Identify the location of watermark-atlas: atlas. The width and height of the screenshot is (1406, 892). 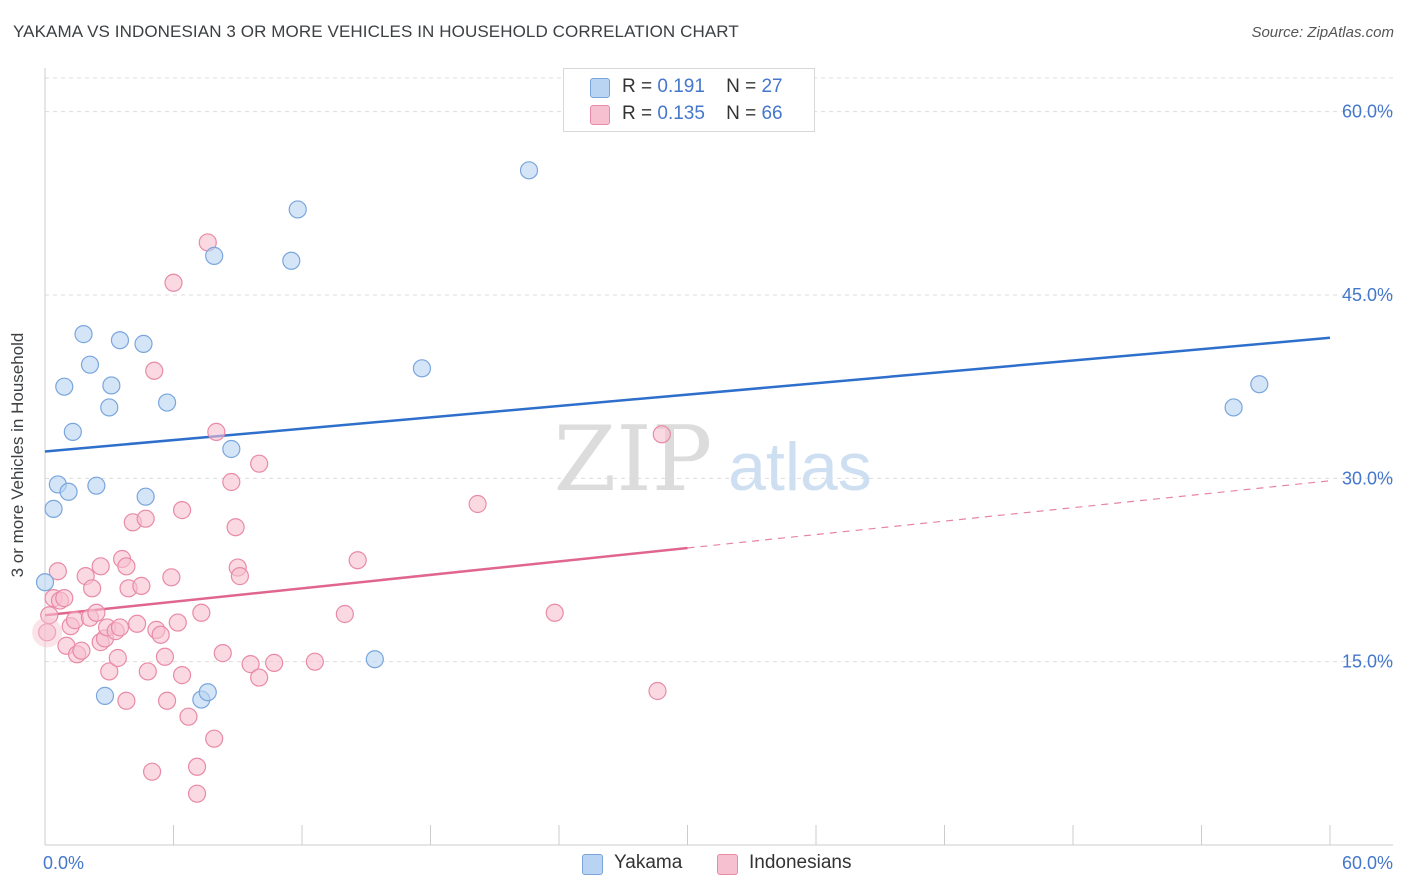
(800, 467).